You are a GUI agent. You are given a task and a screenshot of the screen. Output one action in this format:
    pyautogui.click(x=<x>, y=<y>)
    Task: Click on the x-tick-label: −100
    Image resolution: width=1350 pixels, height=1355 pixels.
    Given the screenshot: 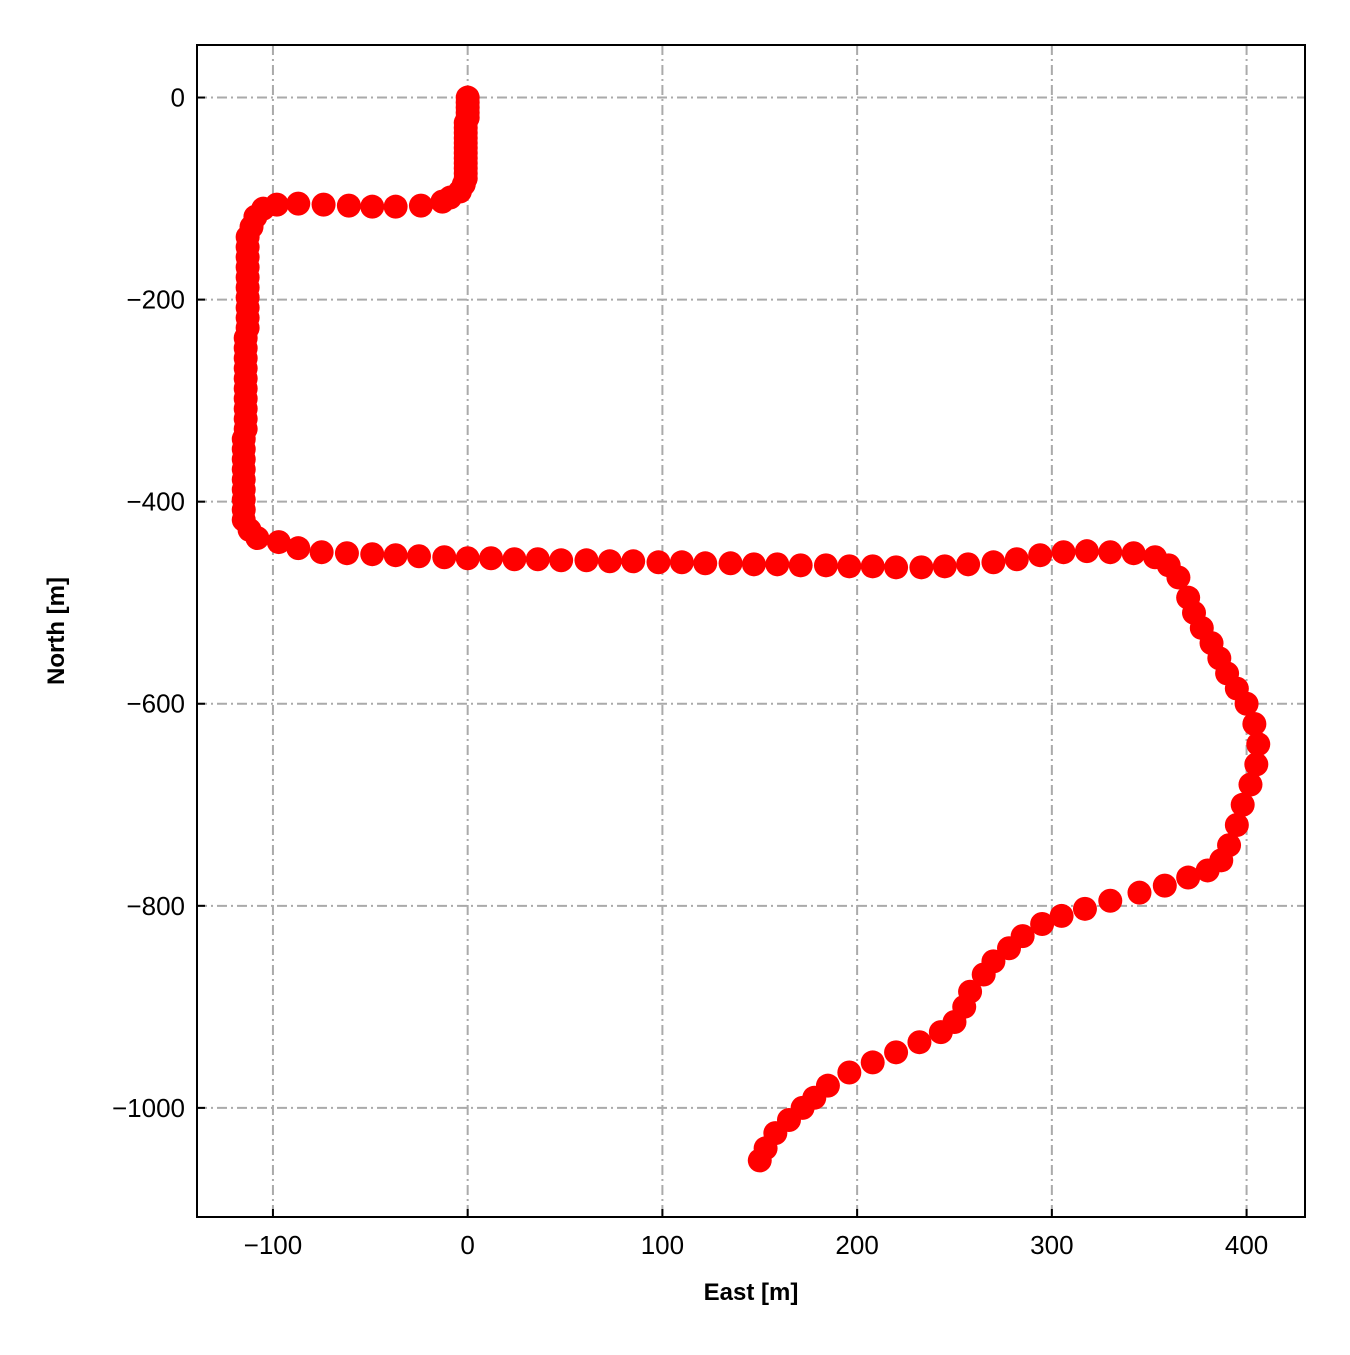 What is the action you would take?
    pyautogui.click(x=273, y=1245)
    